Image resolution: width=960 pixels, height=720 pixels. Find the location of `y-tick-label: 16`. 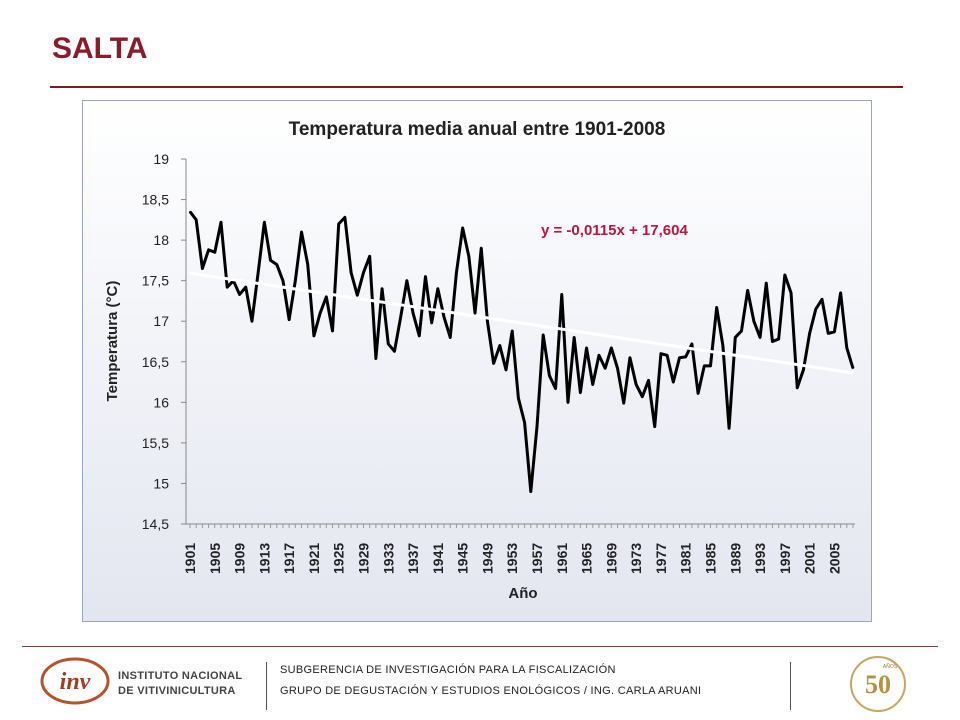

y-tick-label: 16 is located at coordinates (161, 402).